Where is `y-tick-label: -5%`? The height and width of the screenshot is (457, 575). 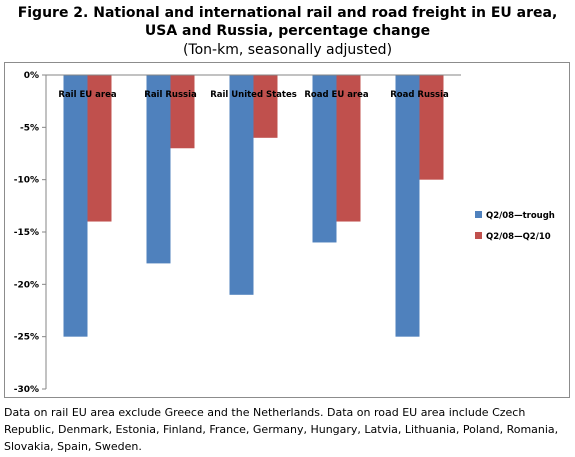 y-tick-label: -5% is located at coordinates (29, 128).